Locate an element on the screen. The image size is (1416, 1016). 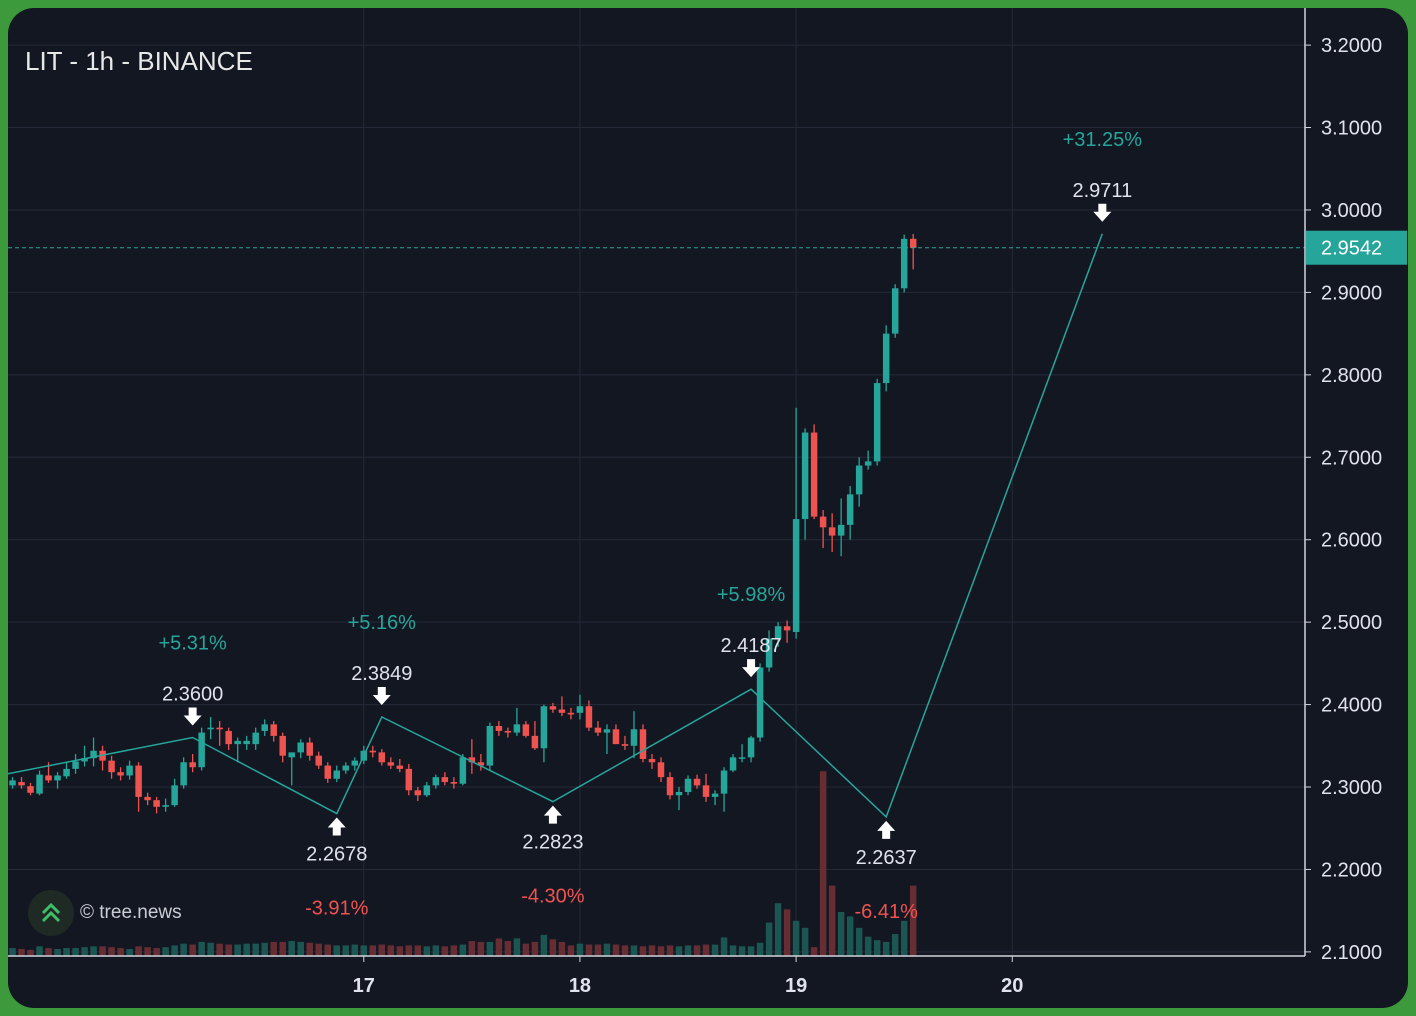
swing-change-label: +5.98% is located at coordinates (751, 595).